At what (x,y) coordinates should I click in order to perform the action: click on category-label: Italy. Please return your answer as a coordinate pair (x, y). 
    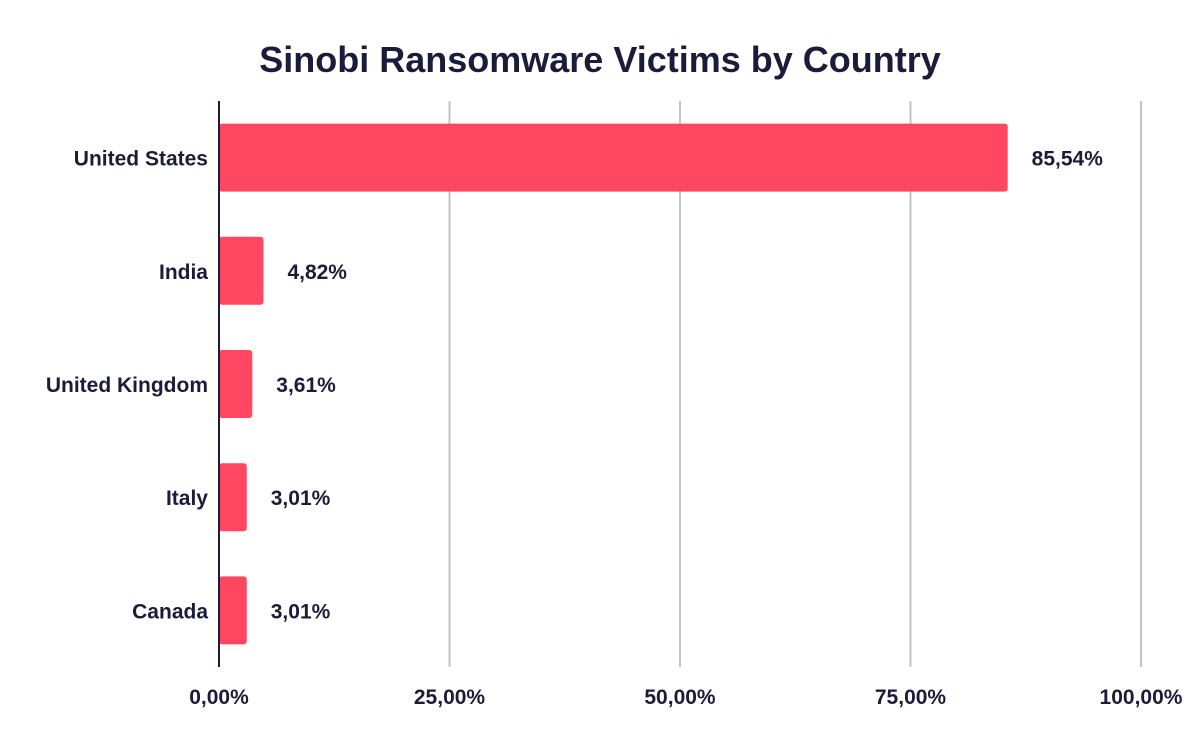
    Looking at the image, I should click on (187, 498).